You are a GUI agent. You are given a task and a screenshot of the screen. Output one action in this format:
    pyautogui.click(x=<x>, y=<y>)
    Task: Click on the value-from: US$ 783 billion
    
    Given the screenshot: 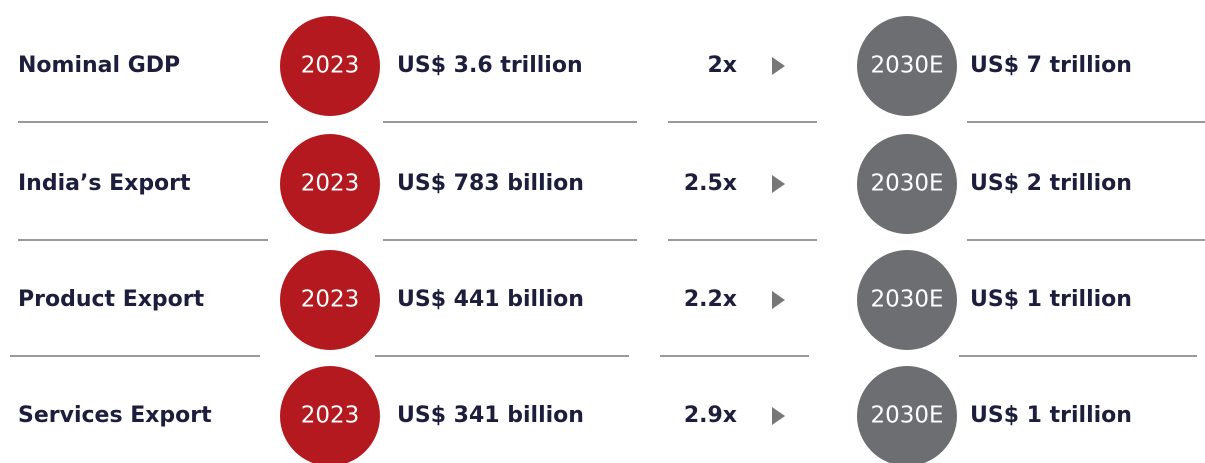 What is the action you would take?
    pyautogui.click(x=490, y=183)
    